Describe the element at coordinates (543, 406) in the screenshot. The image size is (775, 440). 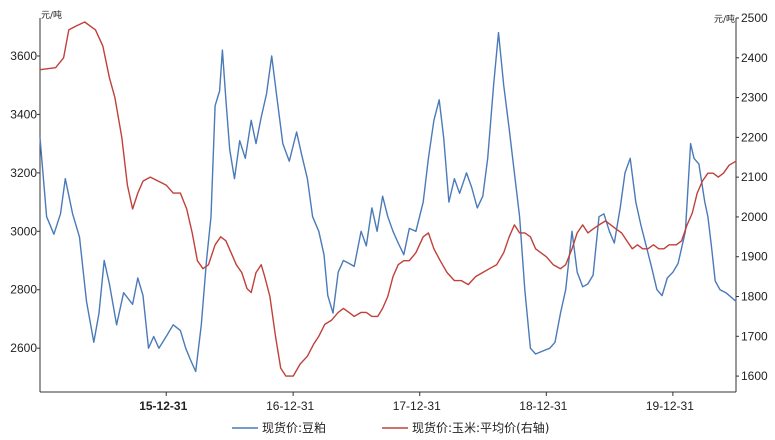
I see `x-tick-label: 18-12-31` at that location.